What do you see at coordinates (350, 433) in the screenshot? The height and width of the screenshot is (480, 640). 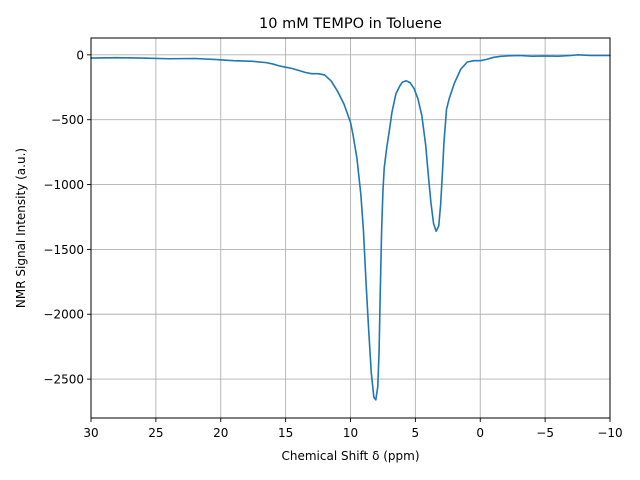 I see `x-tick-label: 10` at bounding box center [350, 433].